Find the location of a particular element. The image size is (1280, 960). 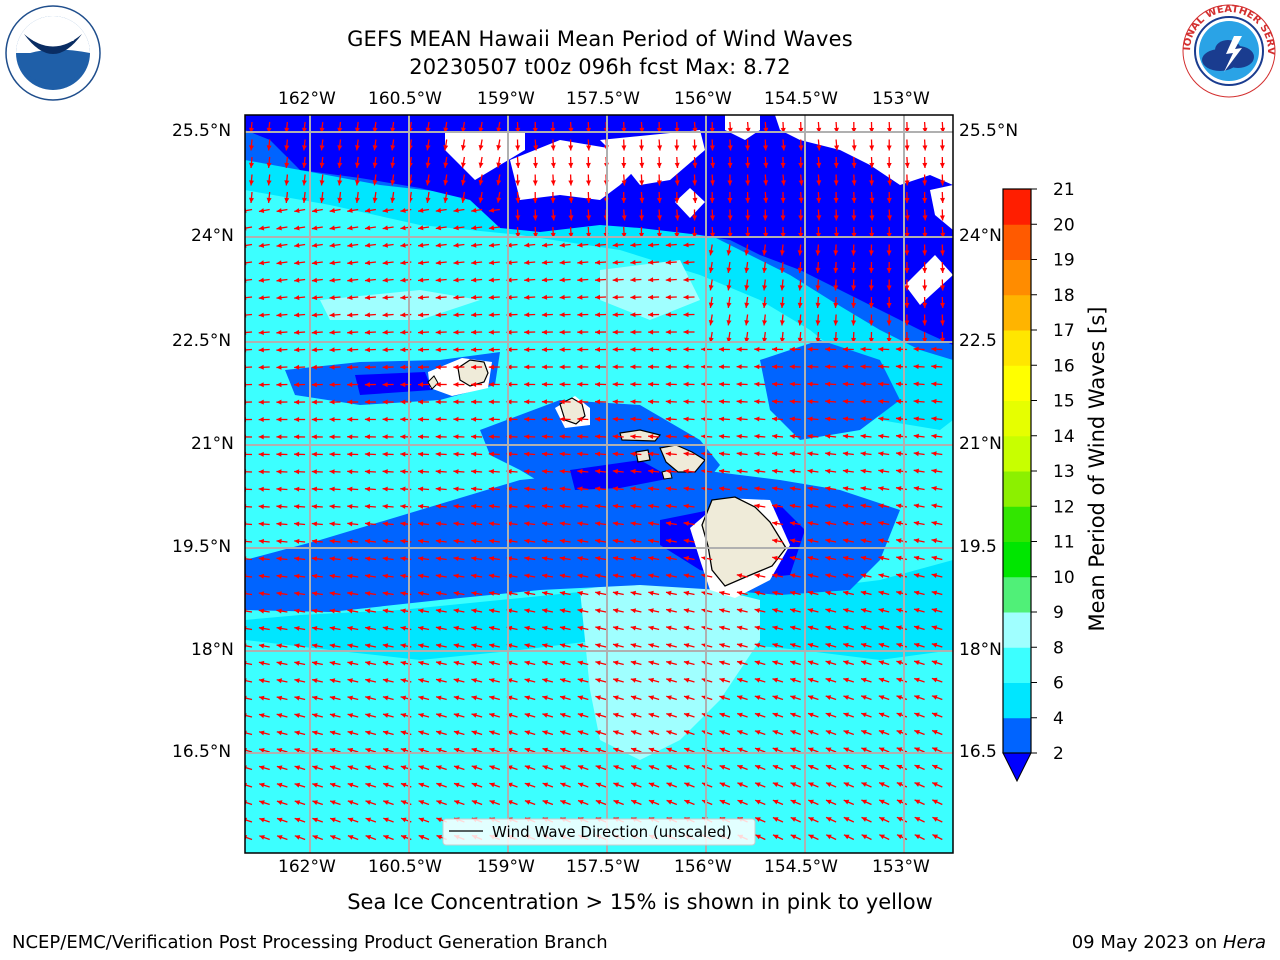

colorbar-tick-label: 21 is located at coordinates (1064, 190).